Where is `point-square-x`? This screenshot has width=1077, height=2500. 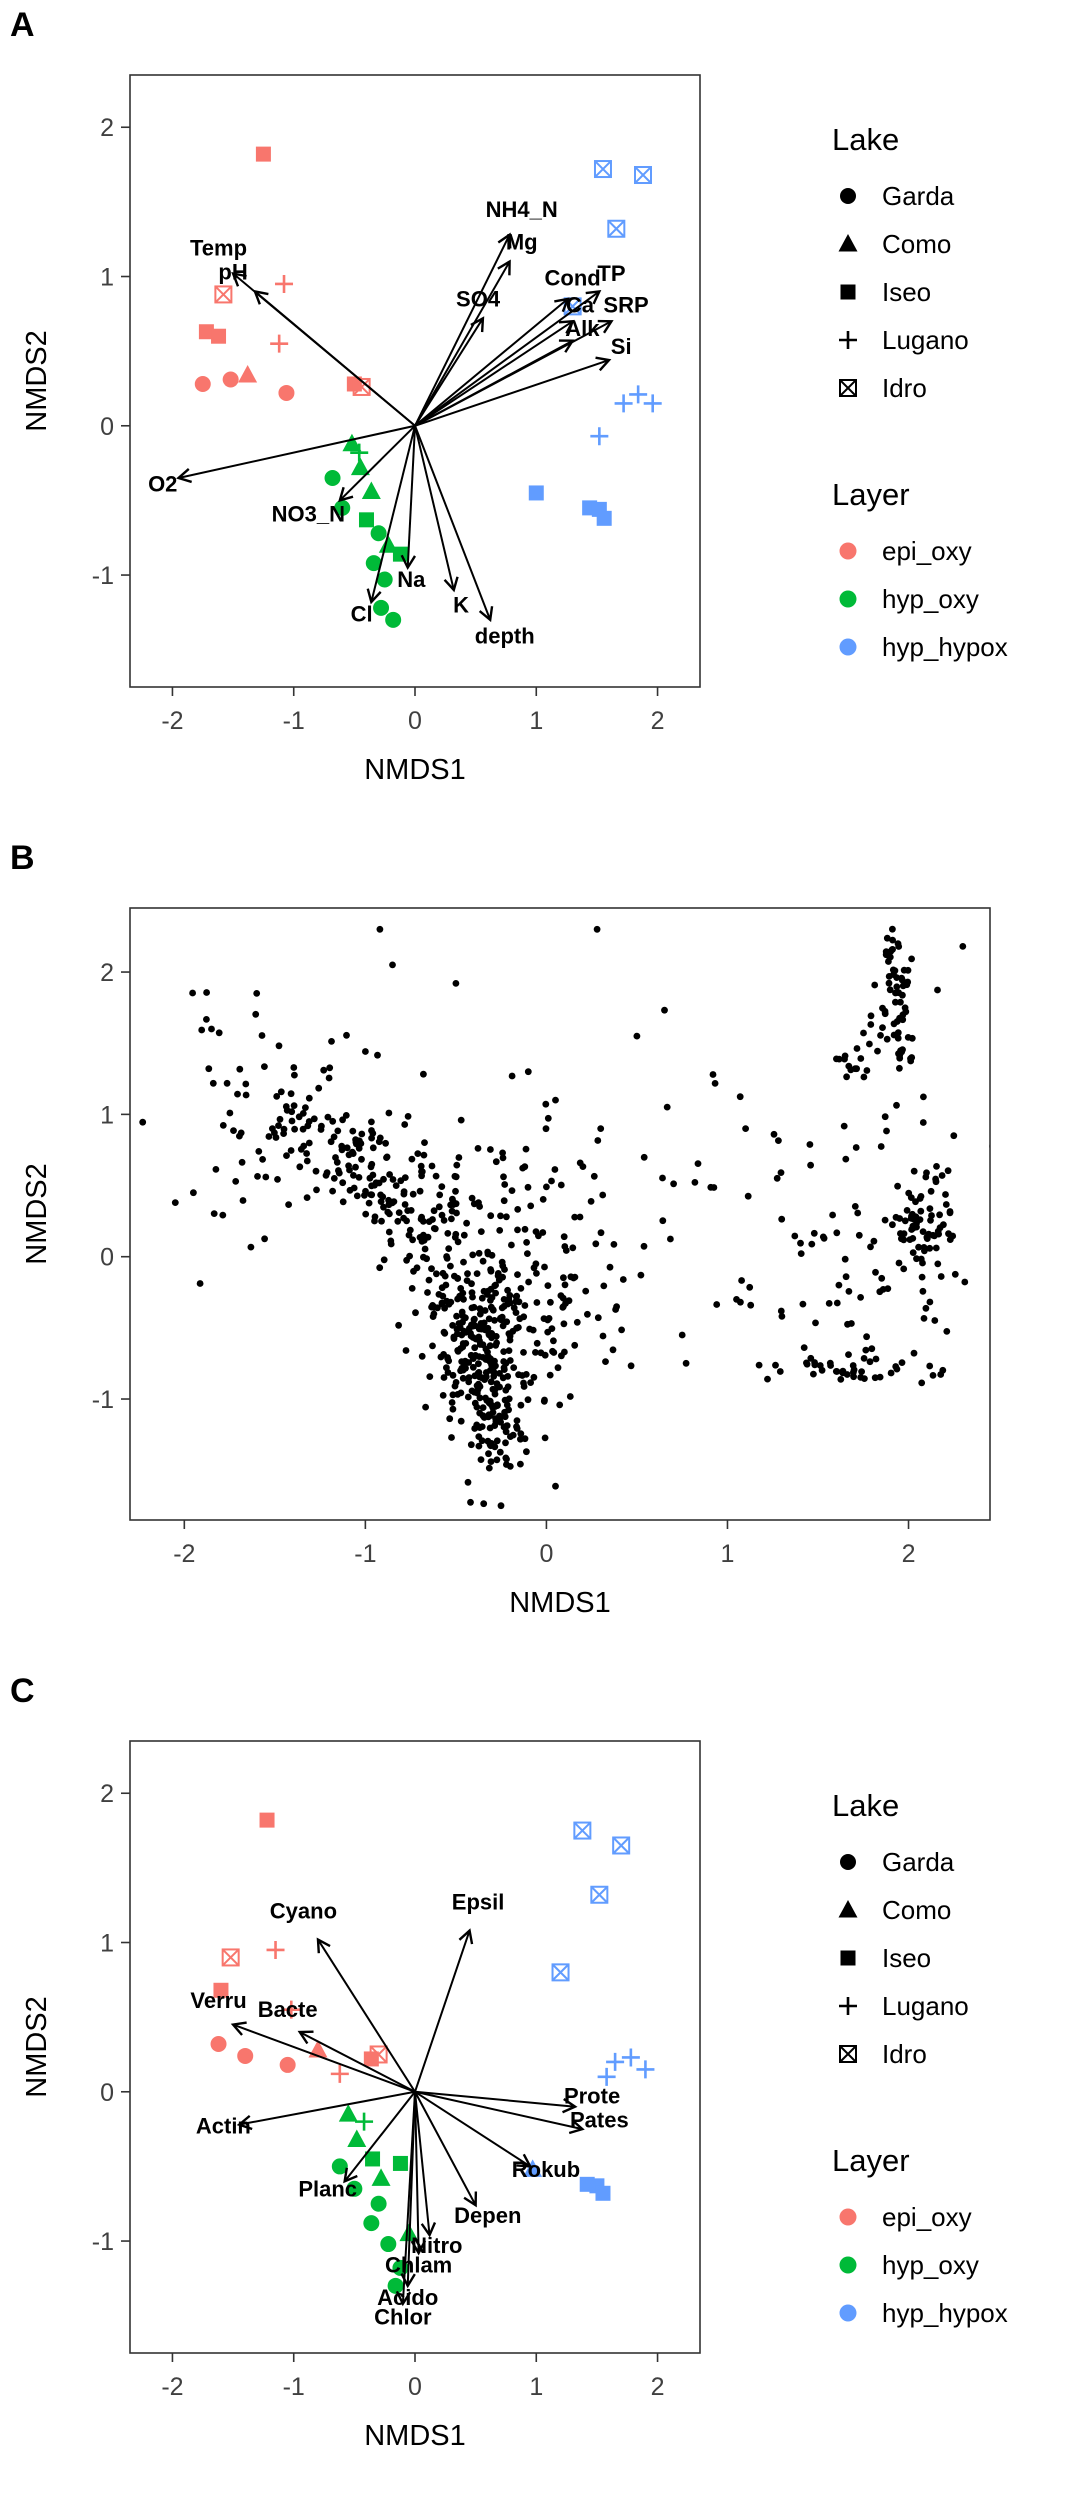
point-square-x is located at coordinates (848, 388).